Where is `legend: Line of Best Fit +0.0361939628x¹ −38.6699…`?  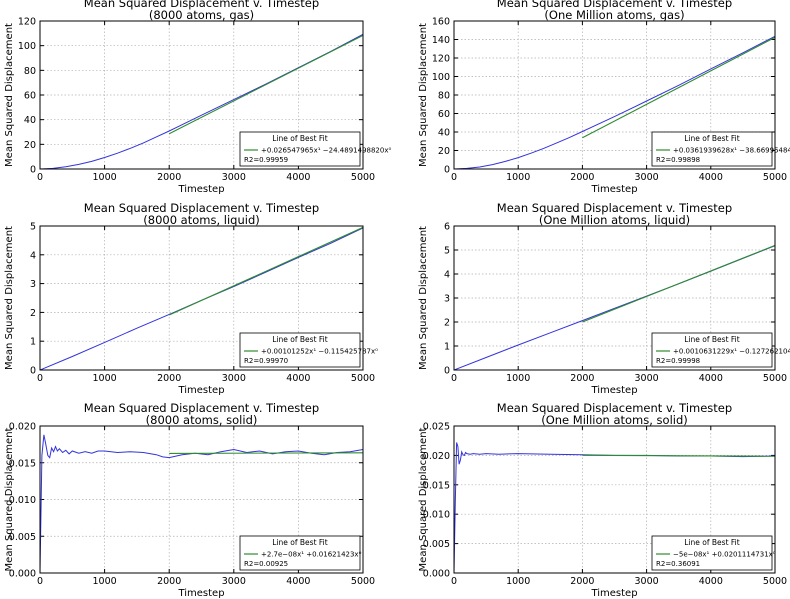
legend: Line of Best Fit +0.0361939628x¹ −38.6699… is located at coordinates (720, 149).